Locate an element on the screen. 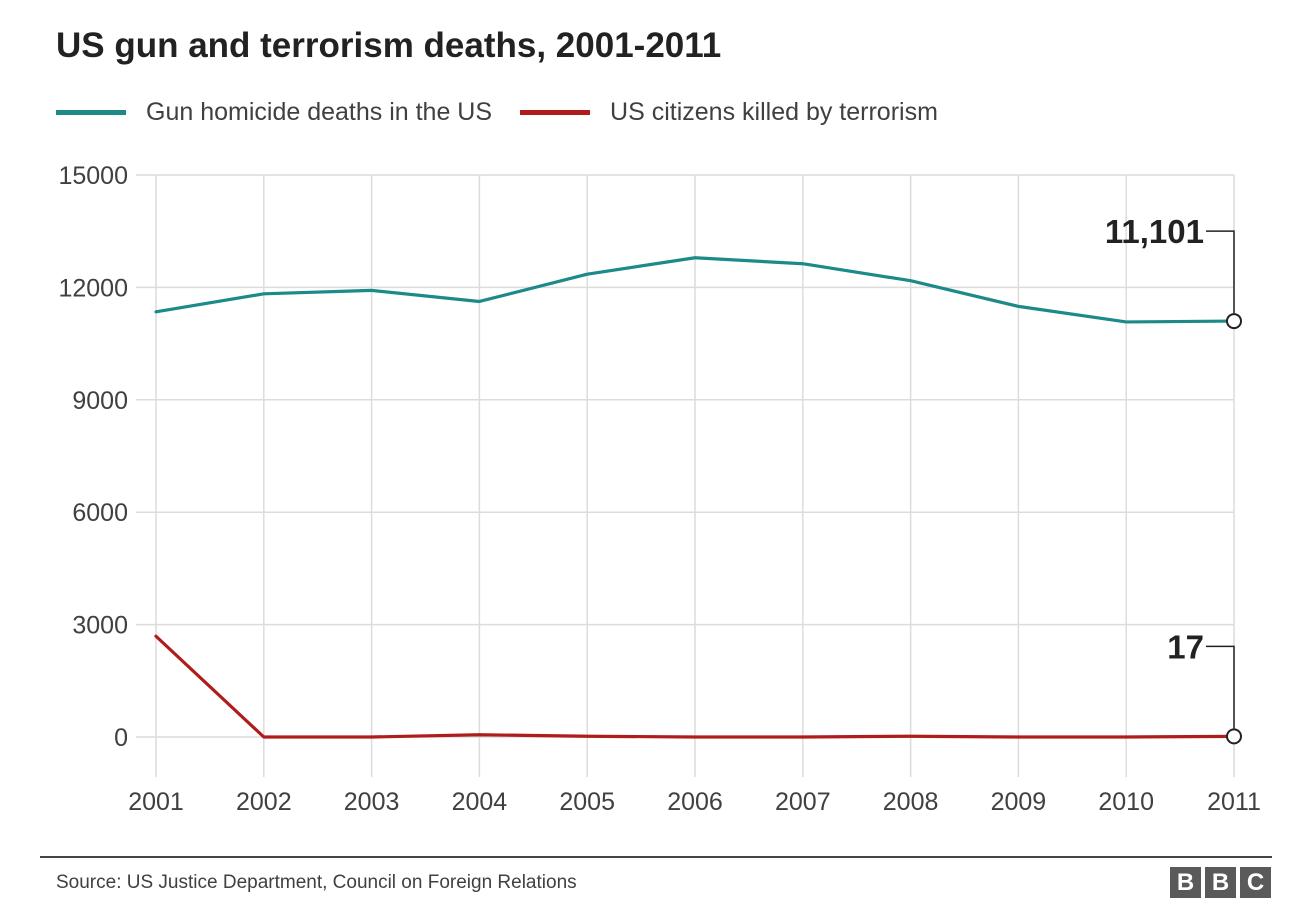 This screenshot has width=1306, height=924. terrorism-line is located at coordinates (695, 686).